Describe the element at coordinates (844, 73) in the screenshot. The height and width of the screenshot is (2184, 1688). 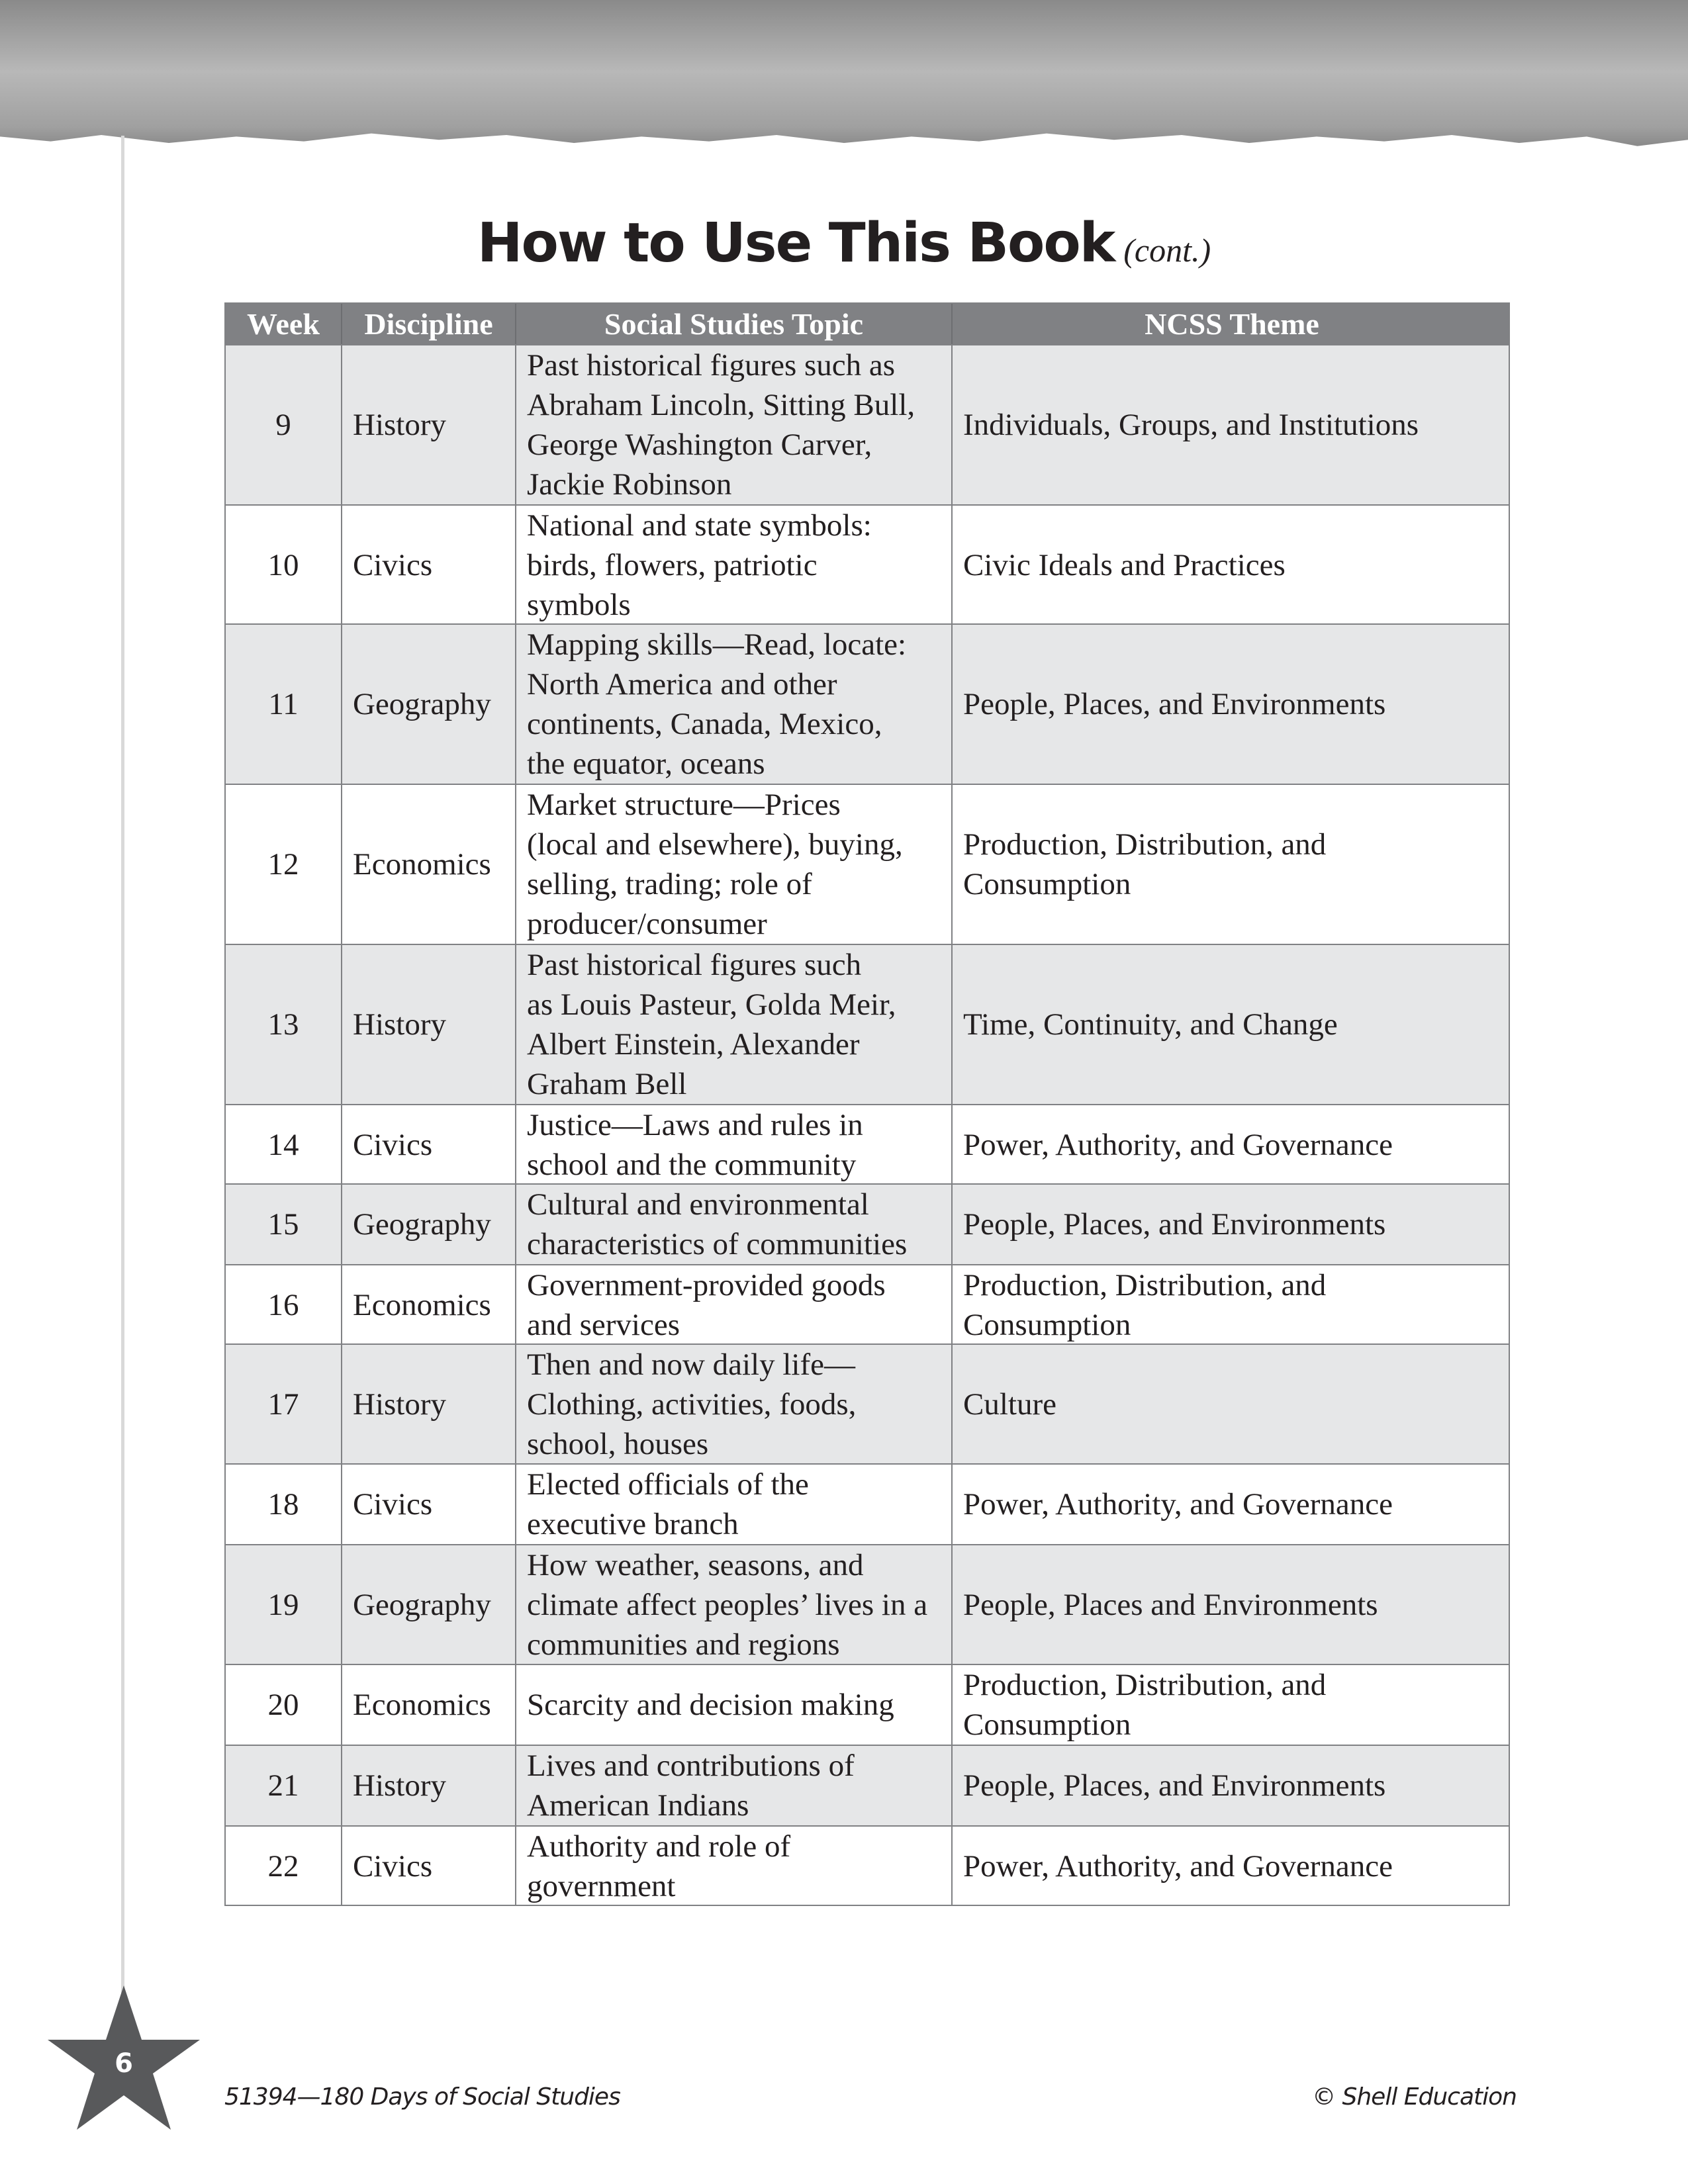
I see `torn-paper-banner` at that location.